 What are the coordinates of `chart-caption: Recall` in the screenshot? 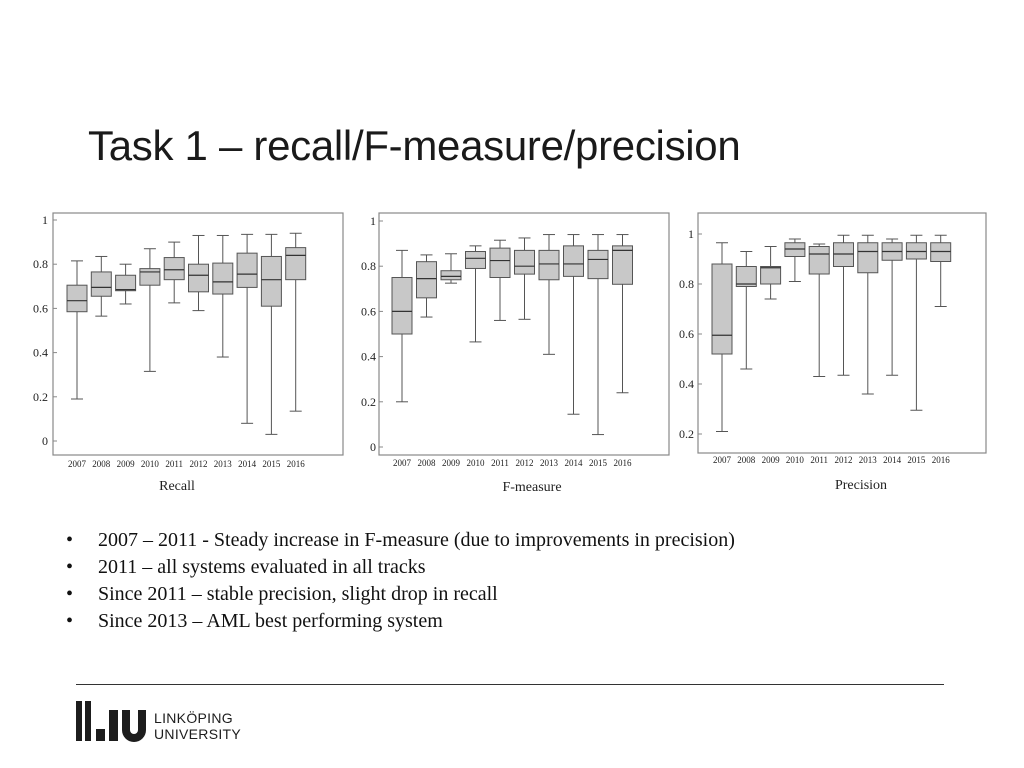 It's located at (177, 486).